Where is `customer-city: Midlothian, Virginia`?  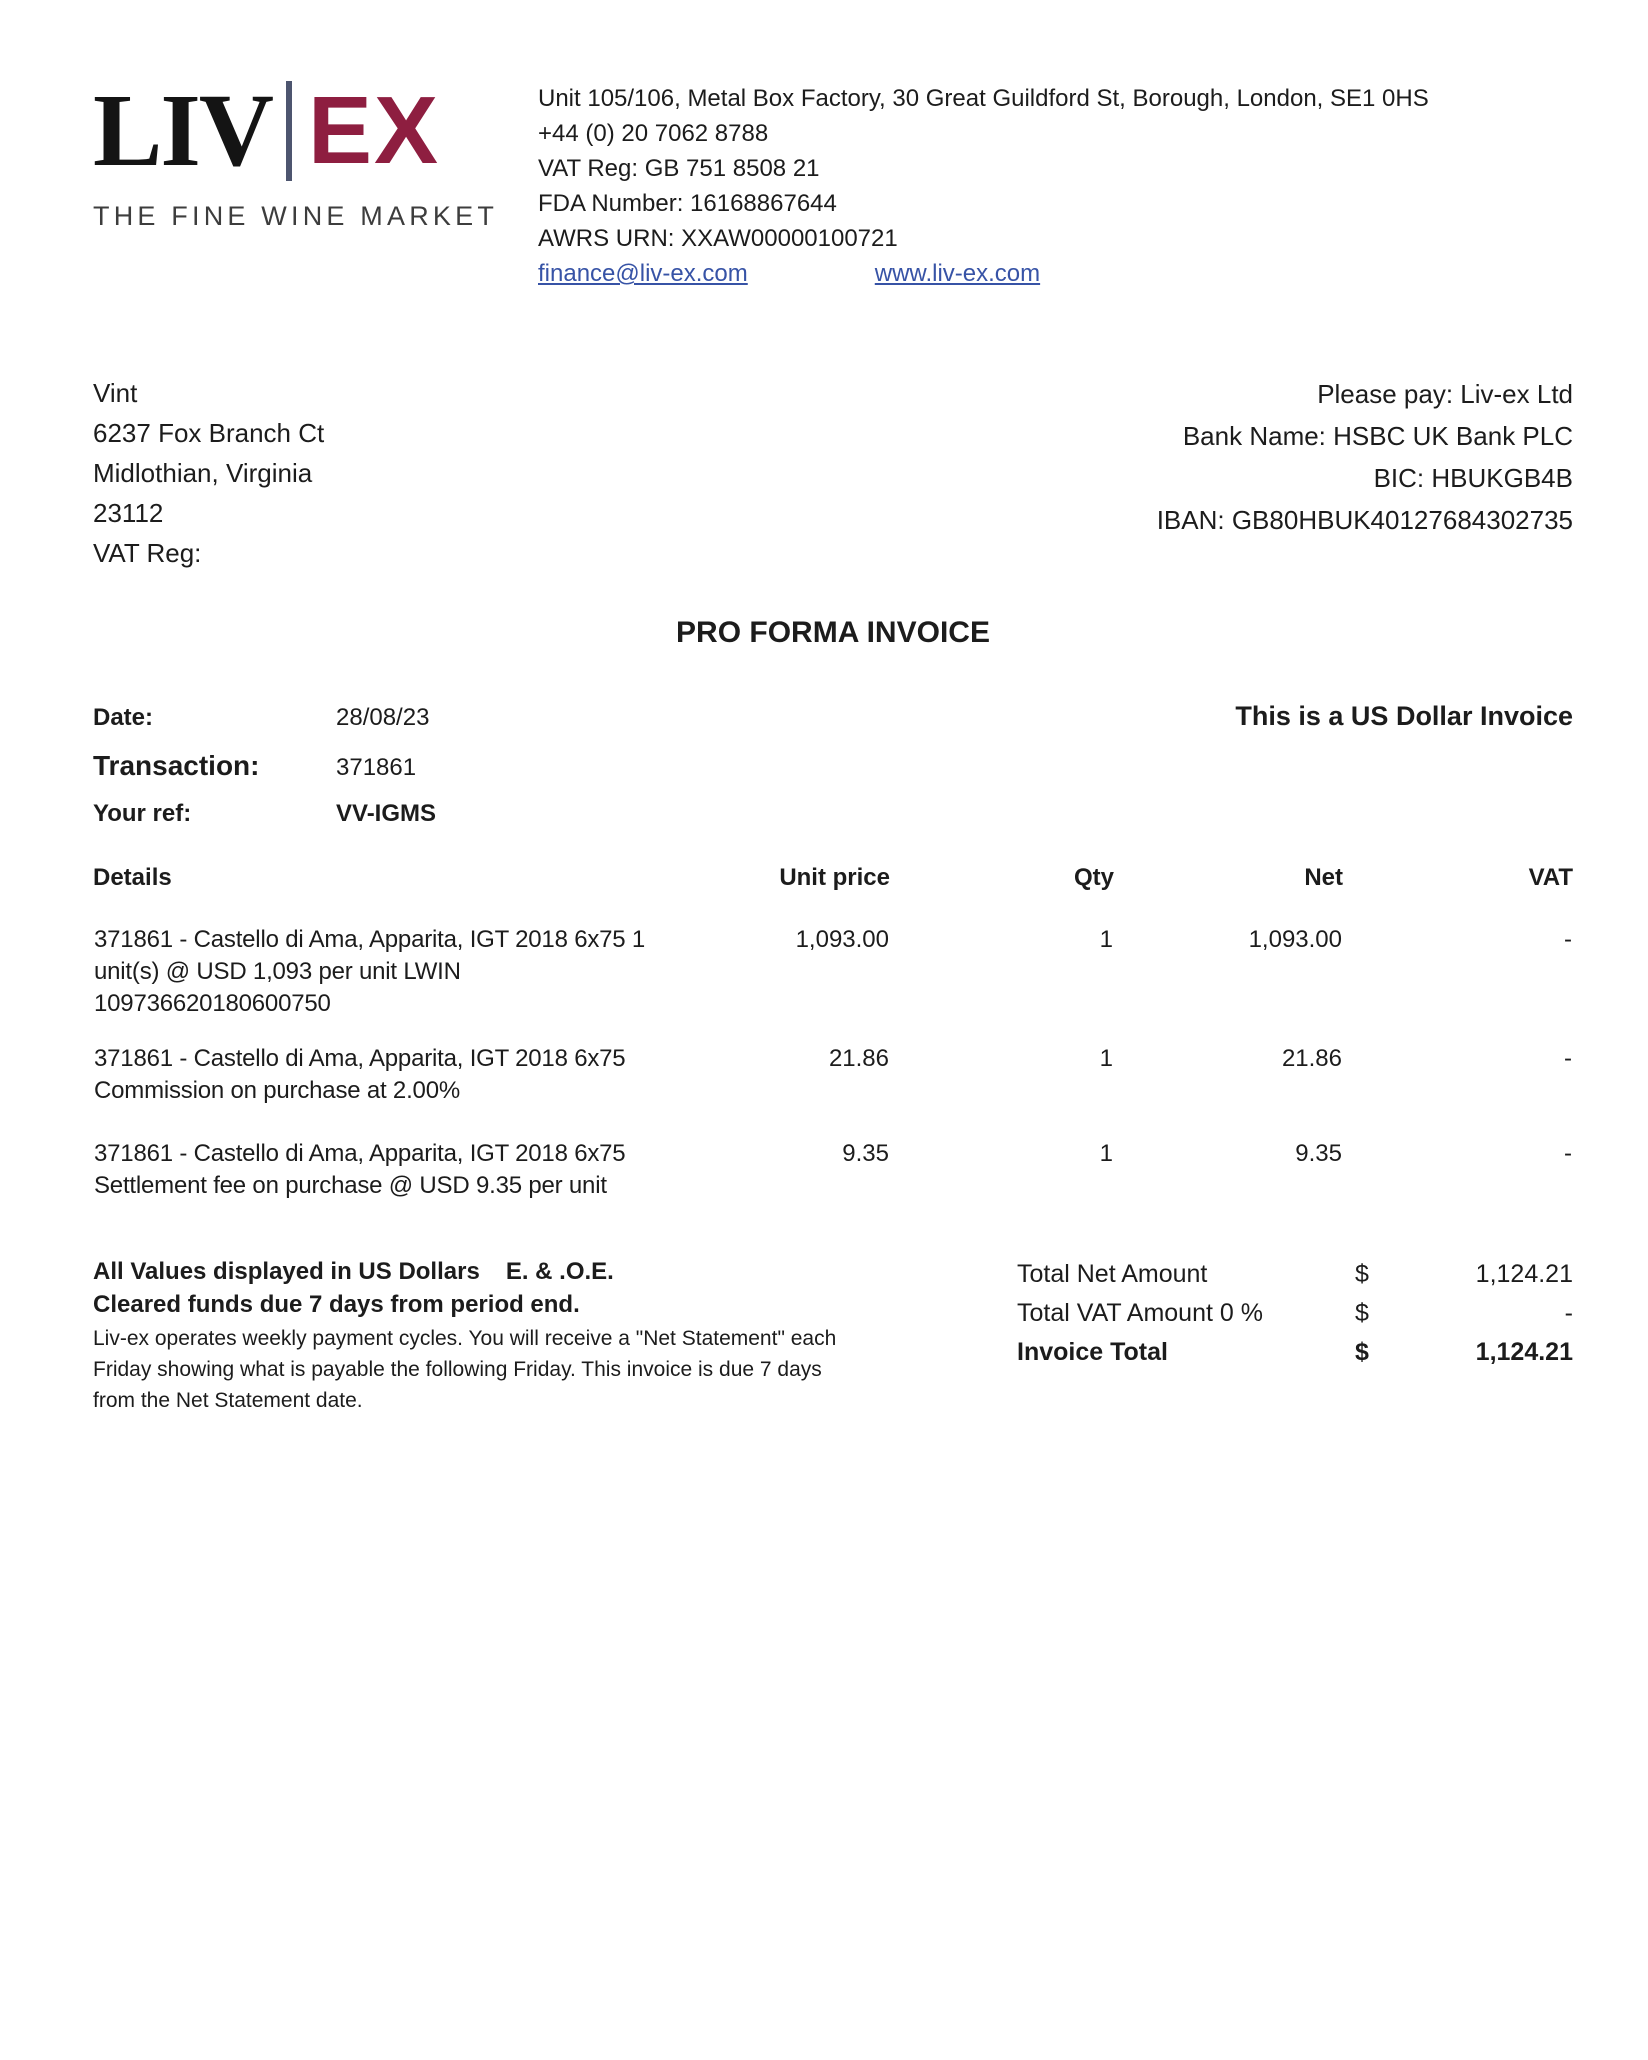 customer-city: Midlothian, Virginia is located at coordinates (203, 473).